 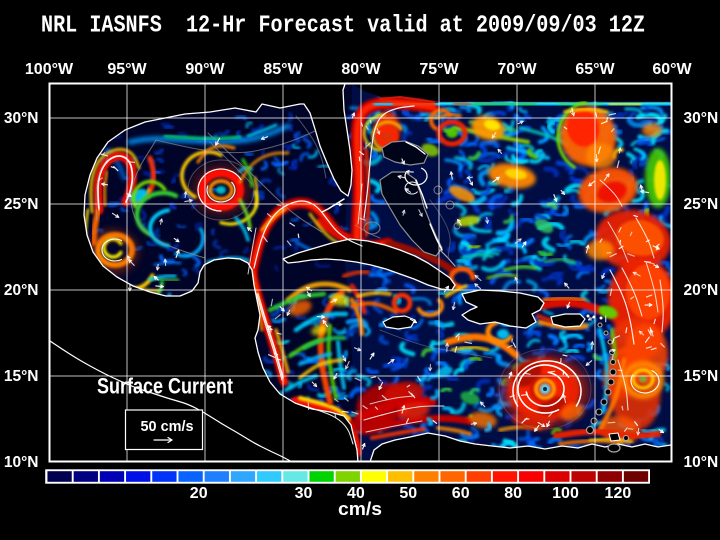 What do you see at coordinates (461, 493) in the screenshot?
I see `svg-text: 60` at bounding box center [461, 493].